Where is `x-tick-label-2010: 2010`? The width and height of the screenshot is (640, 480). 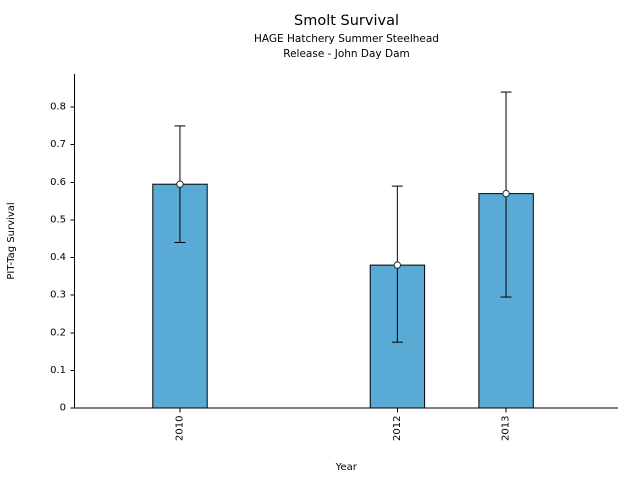
x-tick-label-2010: 2010 is located at coordinates (179, 428).